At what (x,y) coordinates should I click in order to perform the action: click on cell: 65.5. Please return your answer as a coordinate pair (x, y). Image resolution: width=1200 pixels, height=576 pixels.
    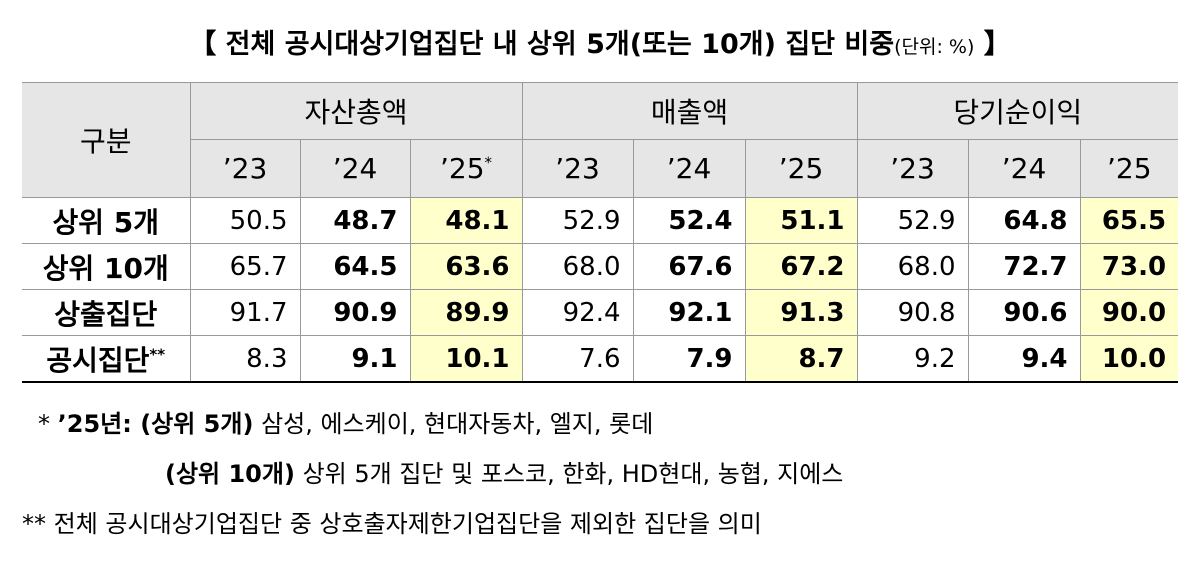
    Looking at the image, I should click on (1129, 220).